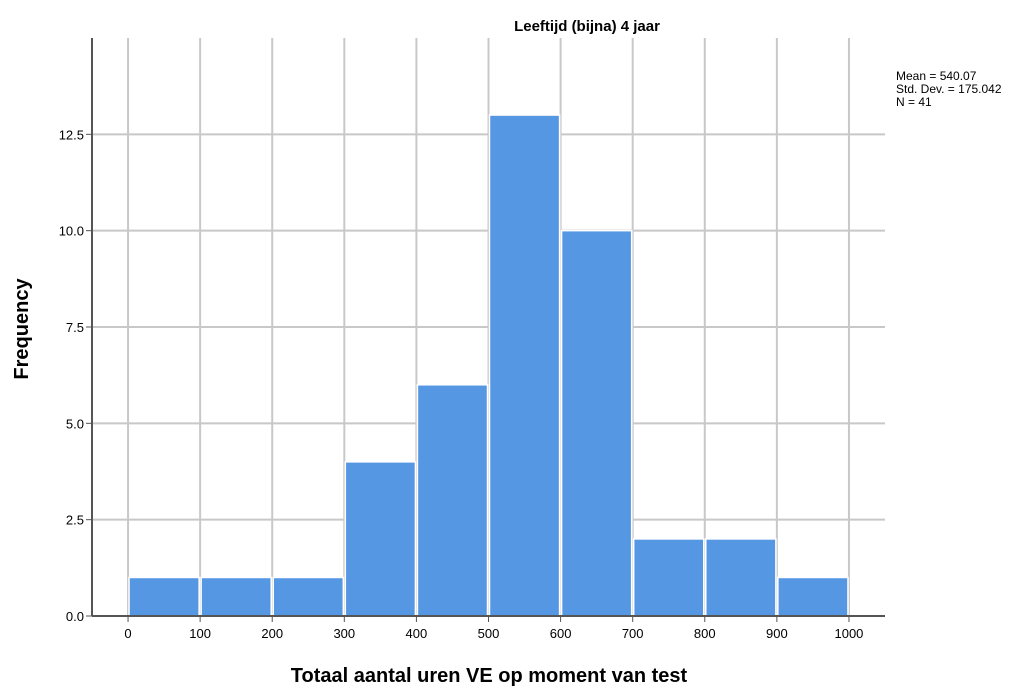 This screenshot has height=686, width=1033. What do you see at coordinates (71, 231) in the screenshot?
I see `y-tick-label: 10.0` at bounding box center [71, 231].